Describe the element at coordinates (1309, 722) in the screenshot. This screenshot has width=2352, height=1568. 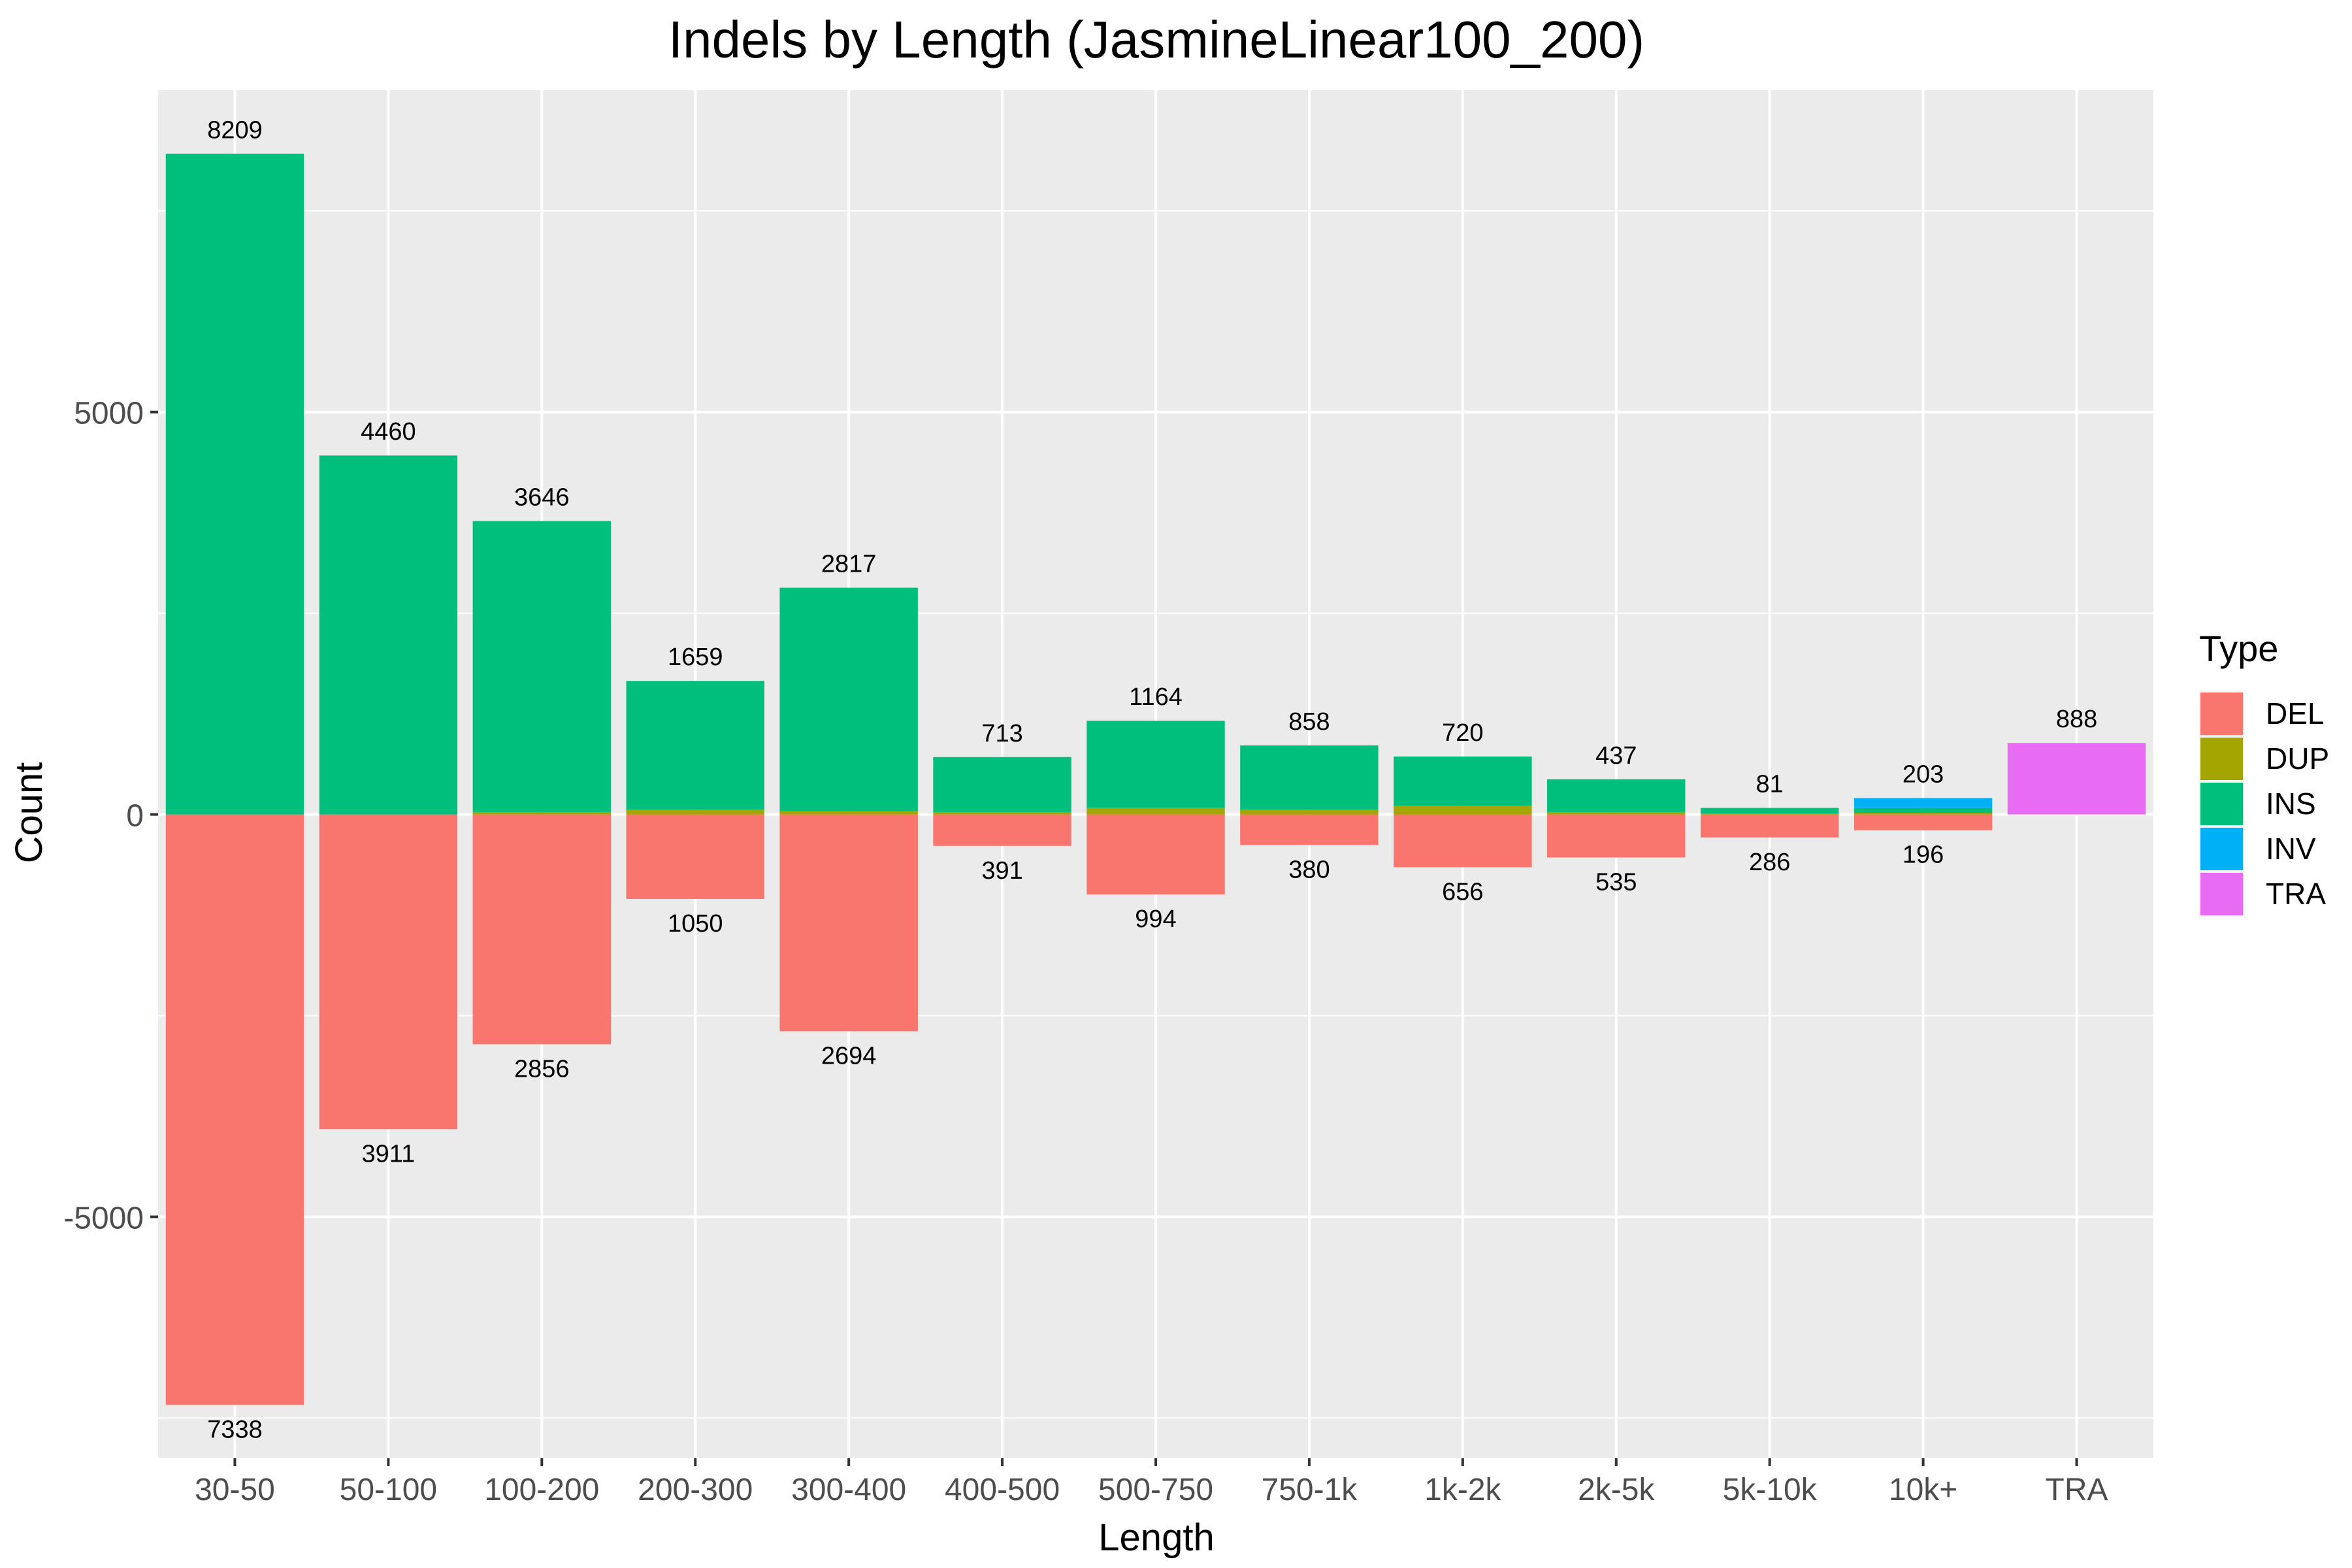
I see `data-label-positive: 858` at that location.